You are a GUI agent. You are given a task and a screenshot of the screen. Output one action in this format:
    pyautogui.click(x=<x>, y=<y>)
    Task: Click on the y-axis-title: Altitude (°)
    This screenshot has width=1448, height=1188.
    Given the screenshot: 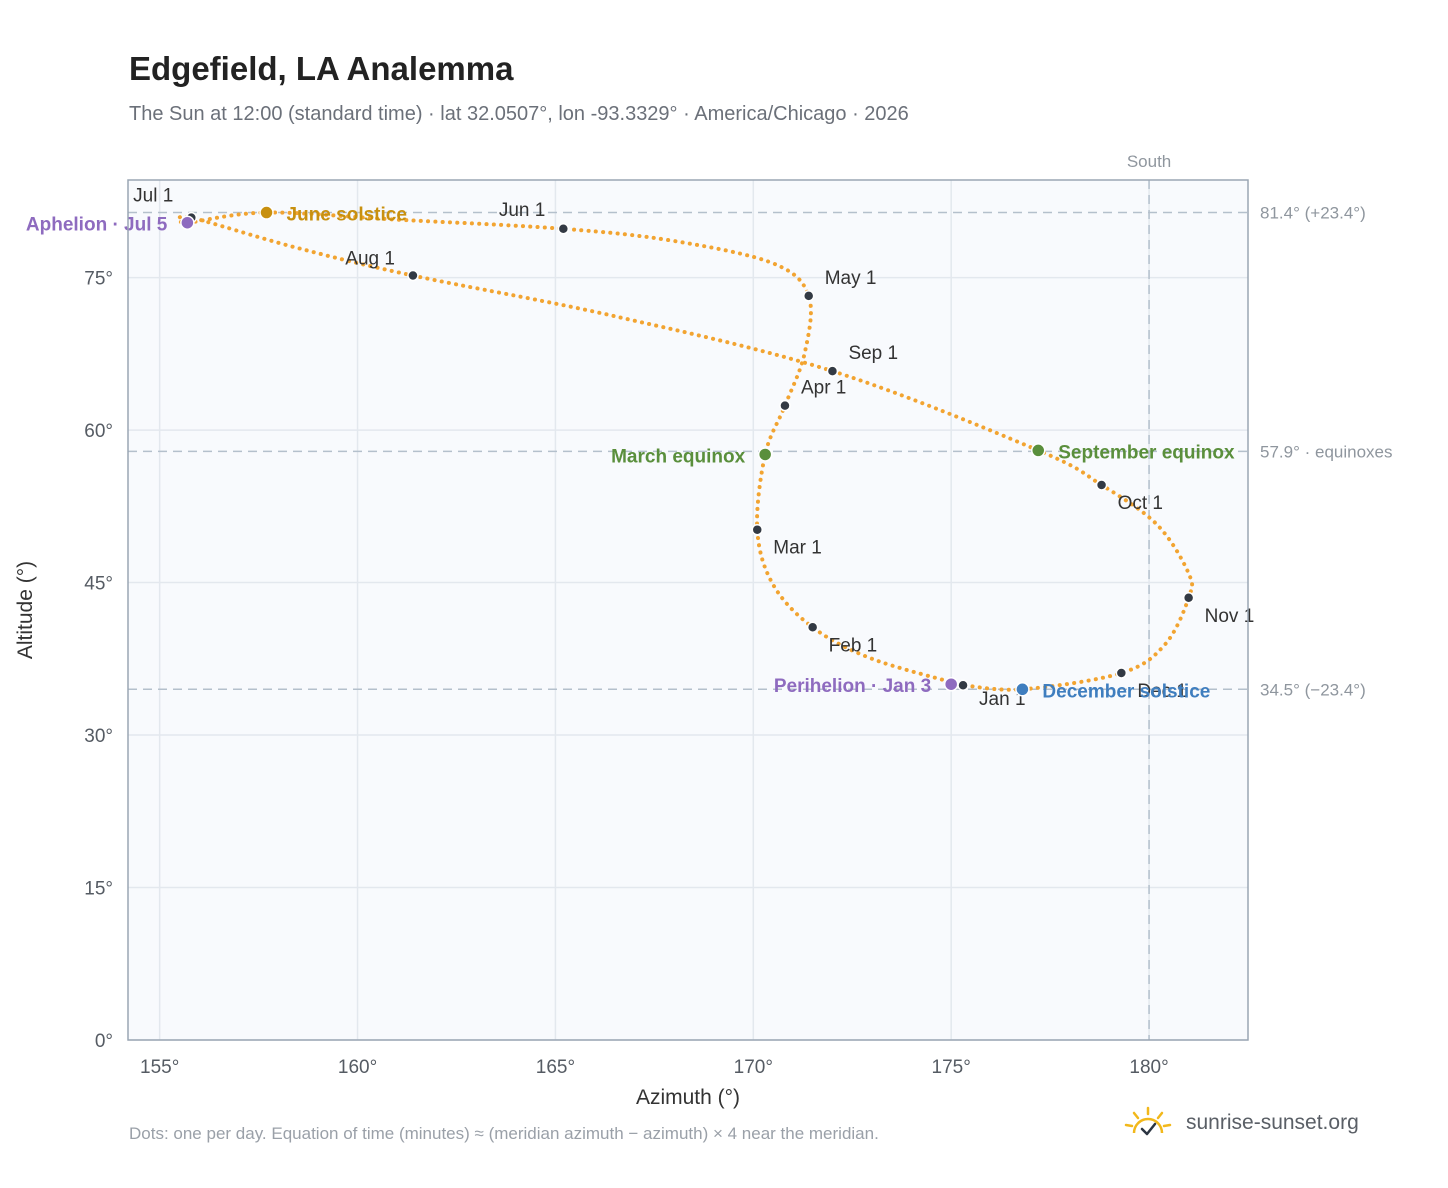 What is the action you would take?
    pyautogui.click(x=25, y=610)
    